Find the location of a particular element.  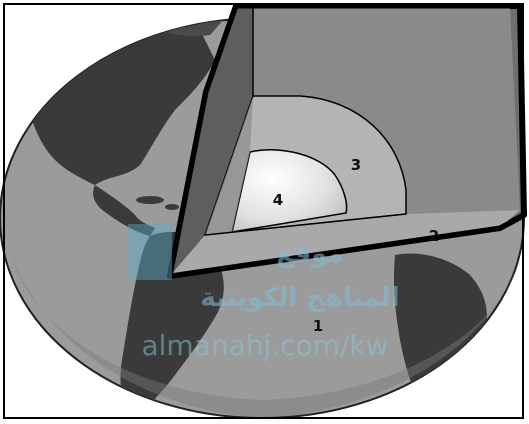

cutaway-inner-shadow is located at coordinates (229, 165).